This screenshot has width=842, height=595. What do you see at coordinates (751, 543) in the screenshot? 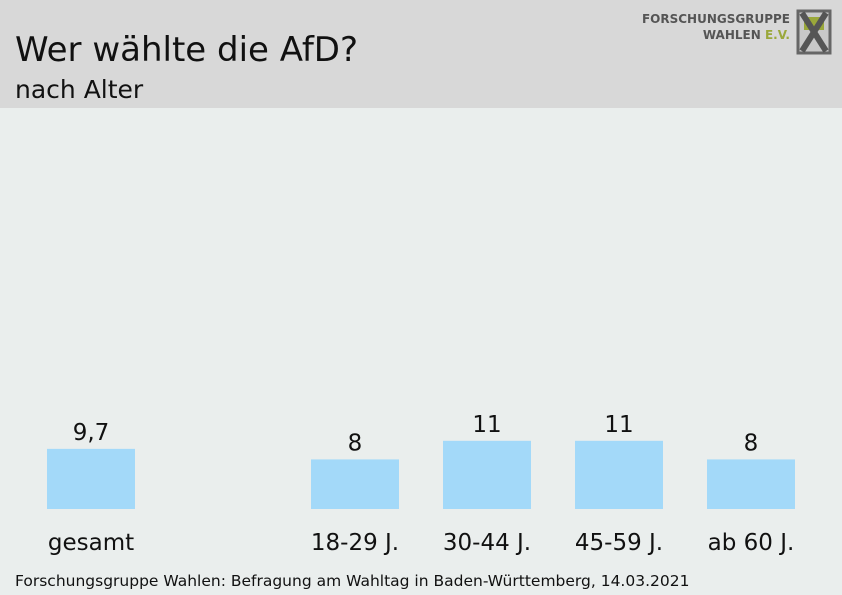
I see `category-label-4: ab 60 J.` at bounding box center [751, 543].